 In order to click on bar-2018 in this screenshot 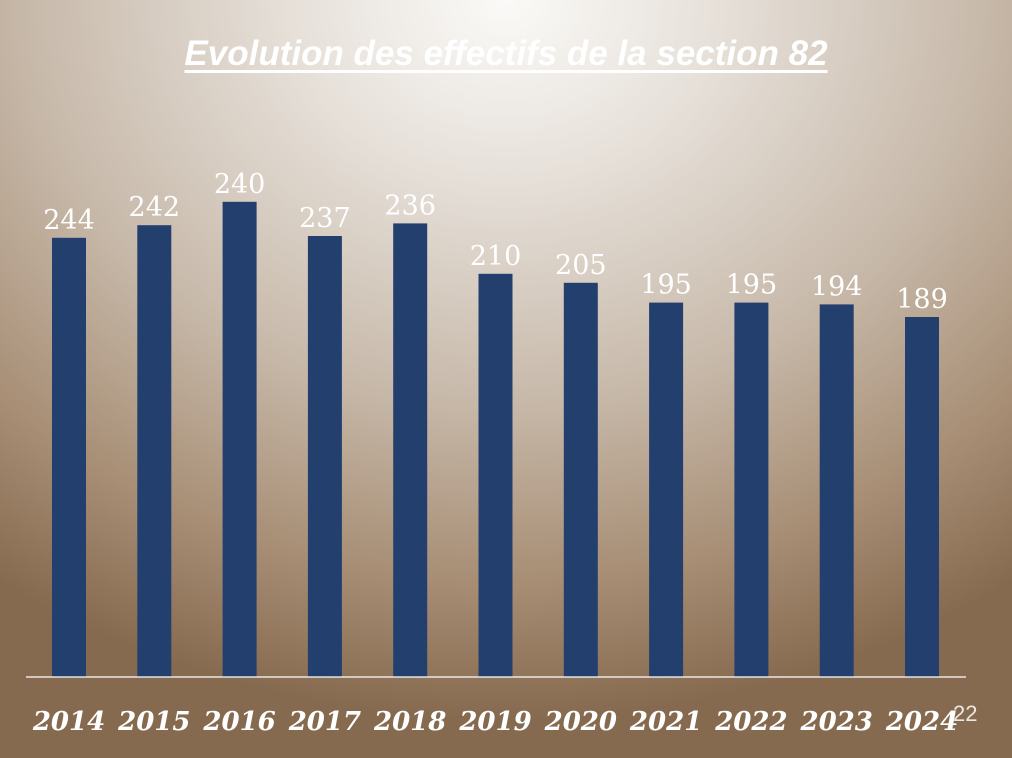, I will do `click(410, 450)`.